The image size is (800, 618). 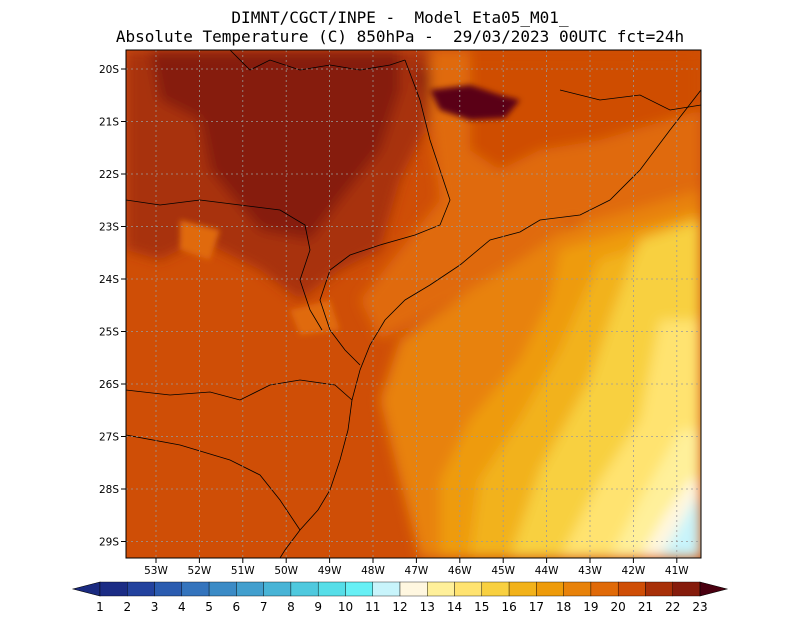 What do you see at coordinates (590, 607) in the screenshot?
I see `colorbar-label: 19` at bounding box center [590, 607].